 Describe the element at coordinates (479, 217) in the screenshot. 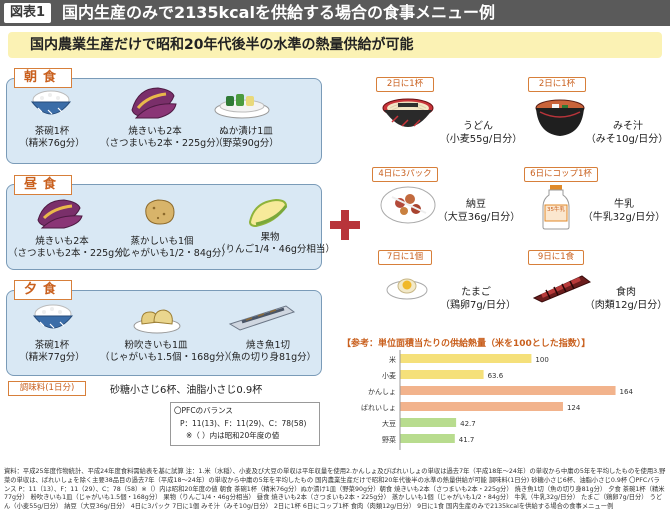

I see `natto-amount: （大豆36g/日分）` at that location.